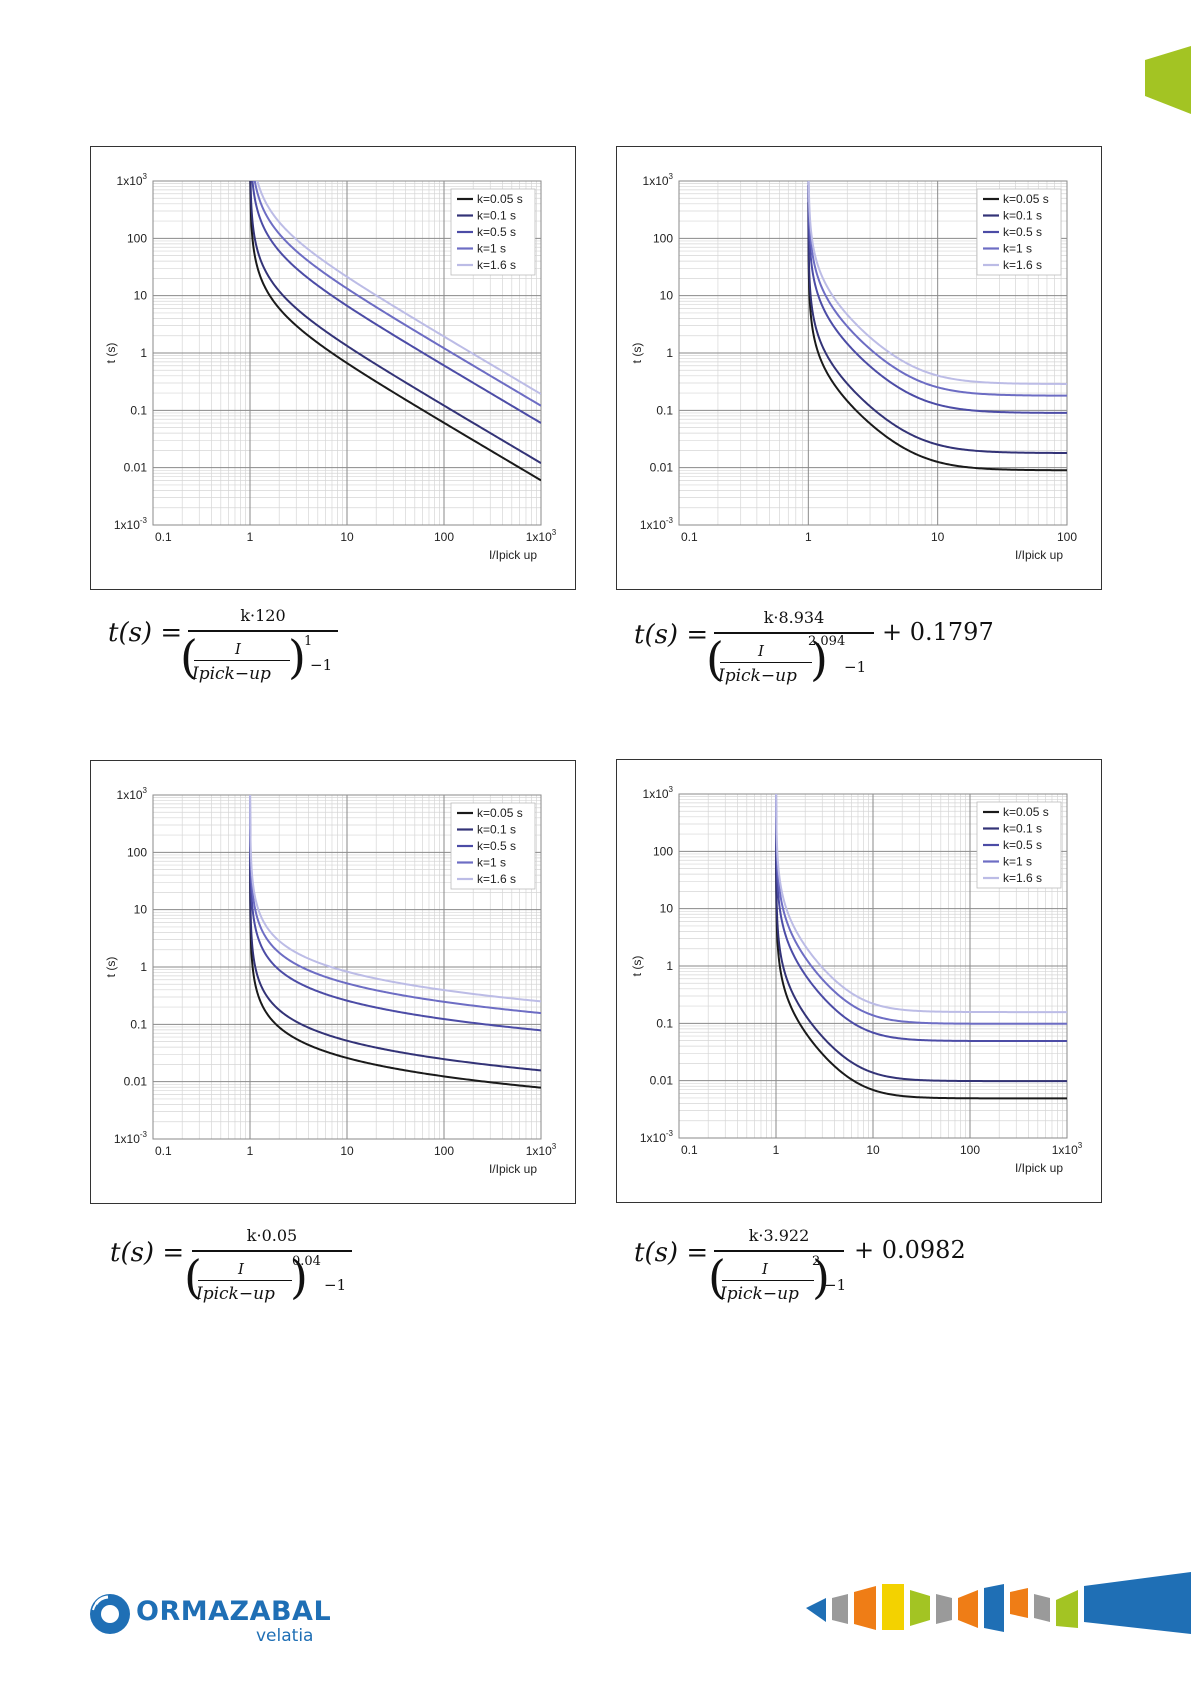 Image resolution: width=1191 pixels, height=1684 pixels. I want to click on formula-3: t(s) = k·0.05 ( I Ipick−up ) 0.04 −1, so click(240, 1269).